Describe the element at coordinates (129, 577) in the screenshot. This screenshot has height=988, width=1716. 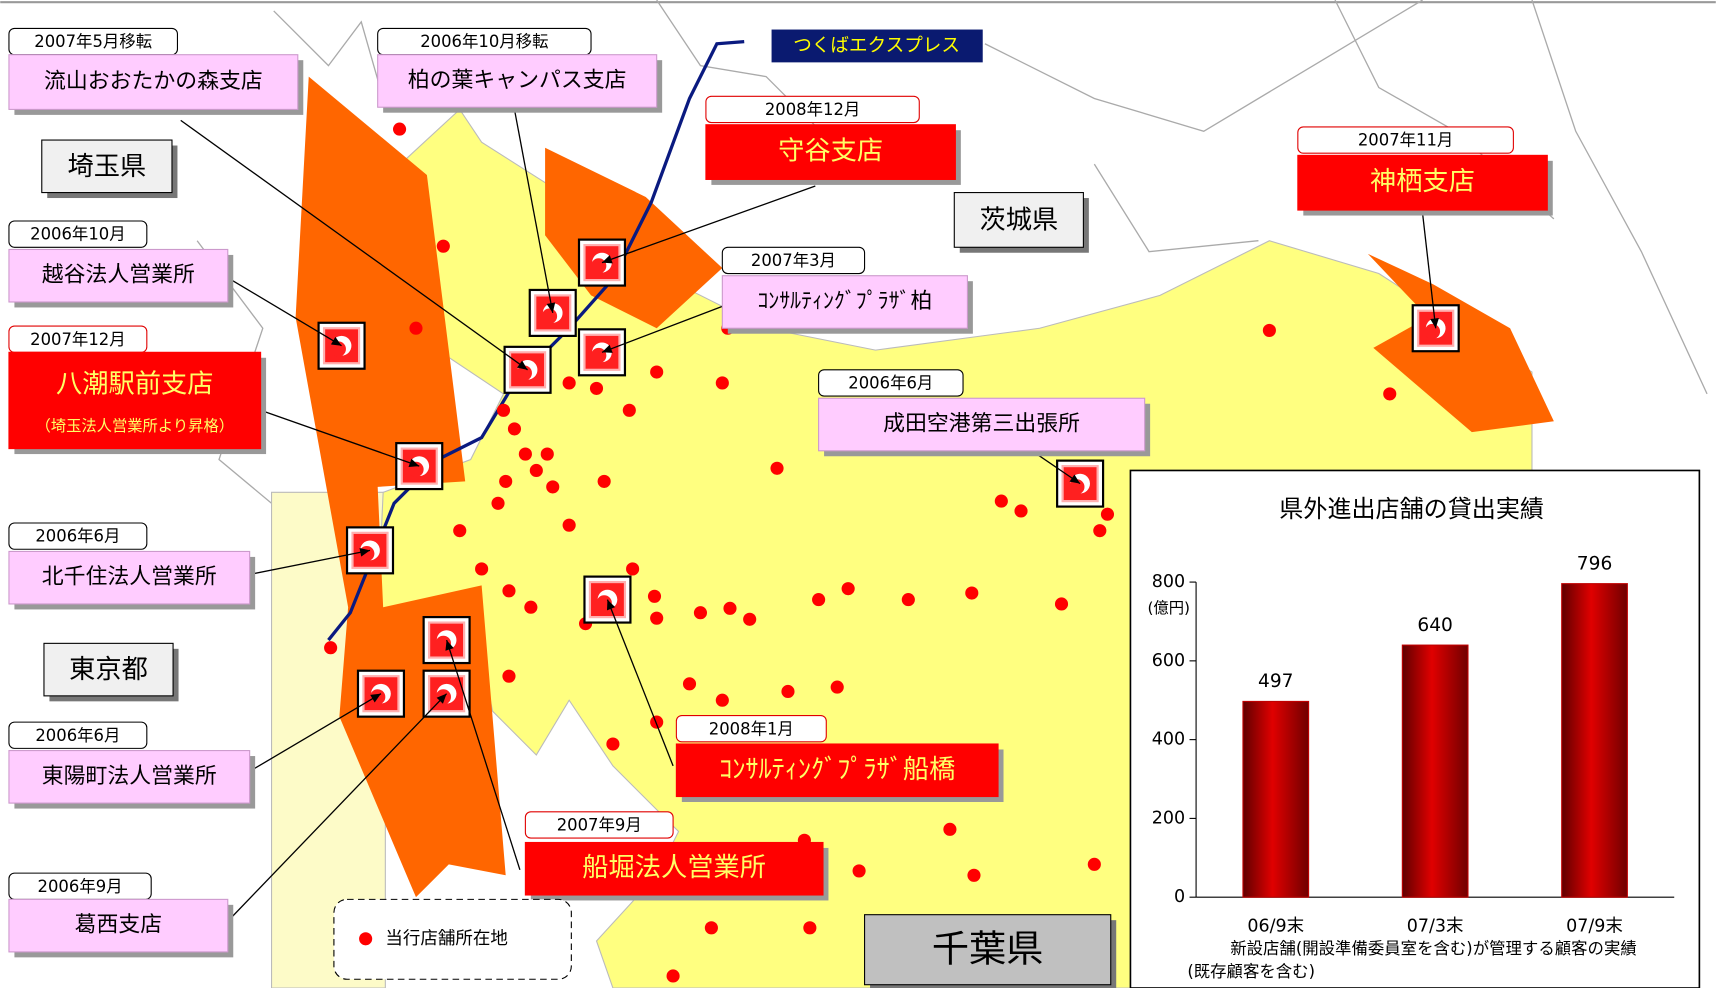
I see `branch-name: 北千住法人営業所` at that location.